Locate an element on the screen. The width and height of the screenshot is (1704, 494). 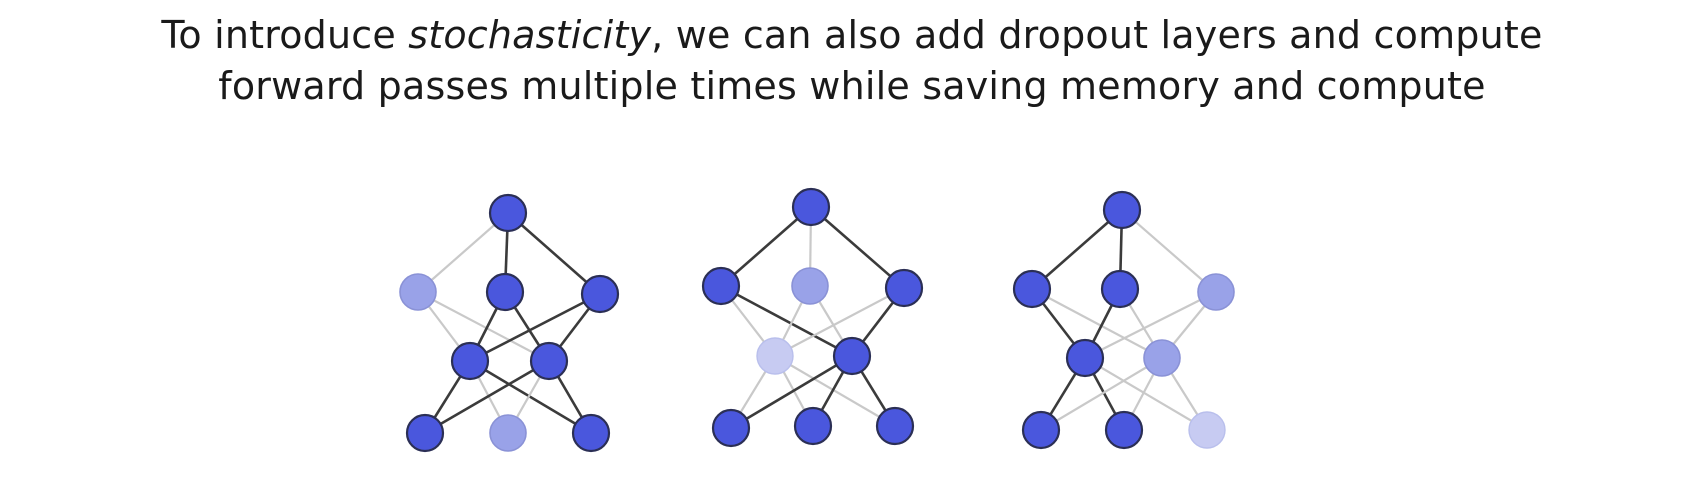
network-1-edge-l2c-l3a is located at coordinates (535, 327).